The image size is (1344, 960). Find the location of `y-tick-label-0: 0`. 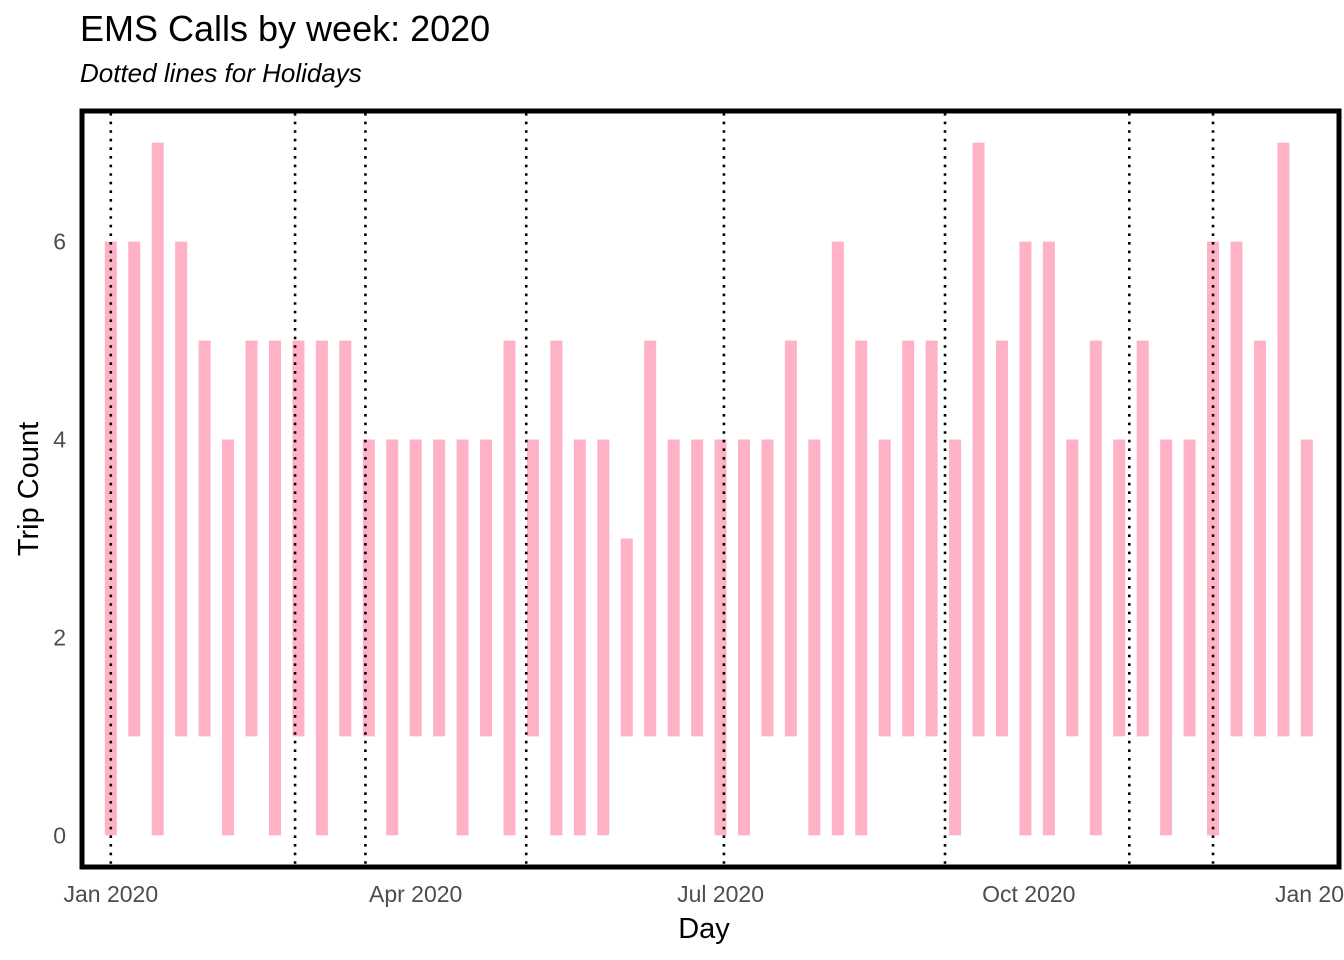

y-tick-label-0: 0 is located at coordinates (59, 835).